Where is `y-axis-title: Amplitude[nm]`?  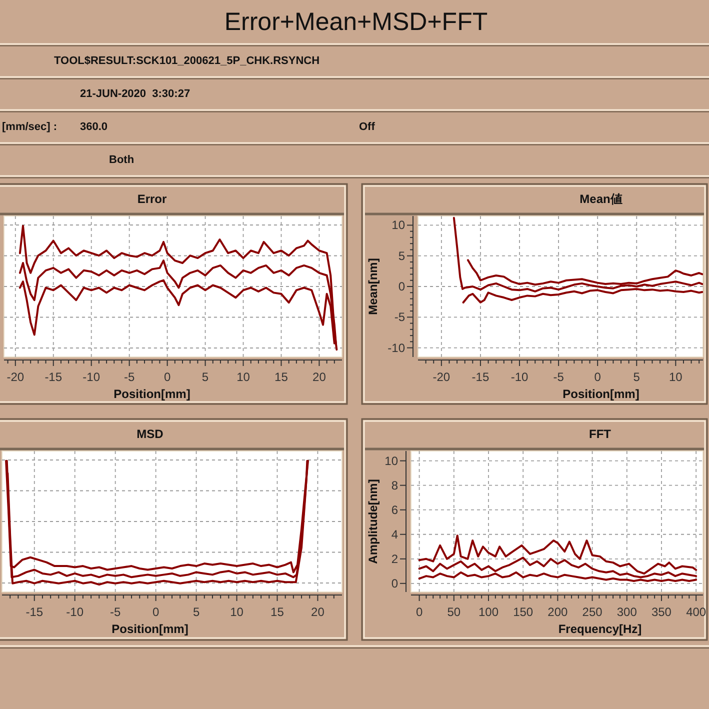 y-axis-title: Amplitude[nm] is located at coordinates (373, 521).